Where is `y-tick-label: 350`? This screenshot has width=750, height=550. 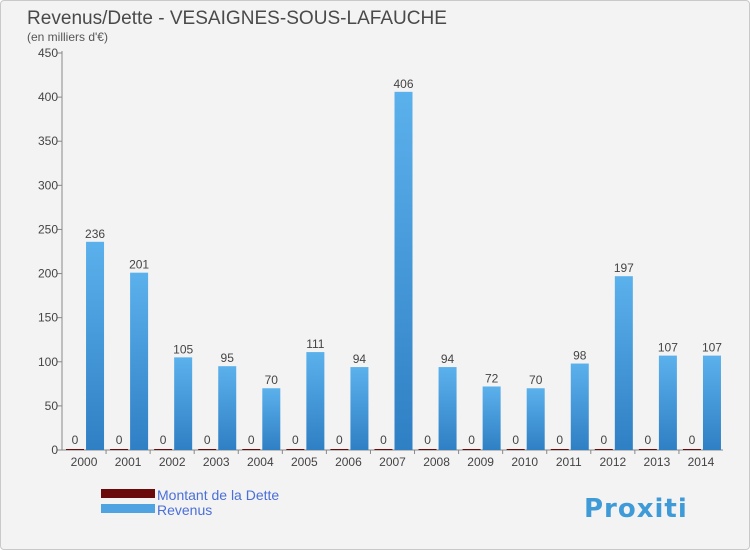
y-tick-label: 350 is located at coordinates (48, 141).